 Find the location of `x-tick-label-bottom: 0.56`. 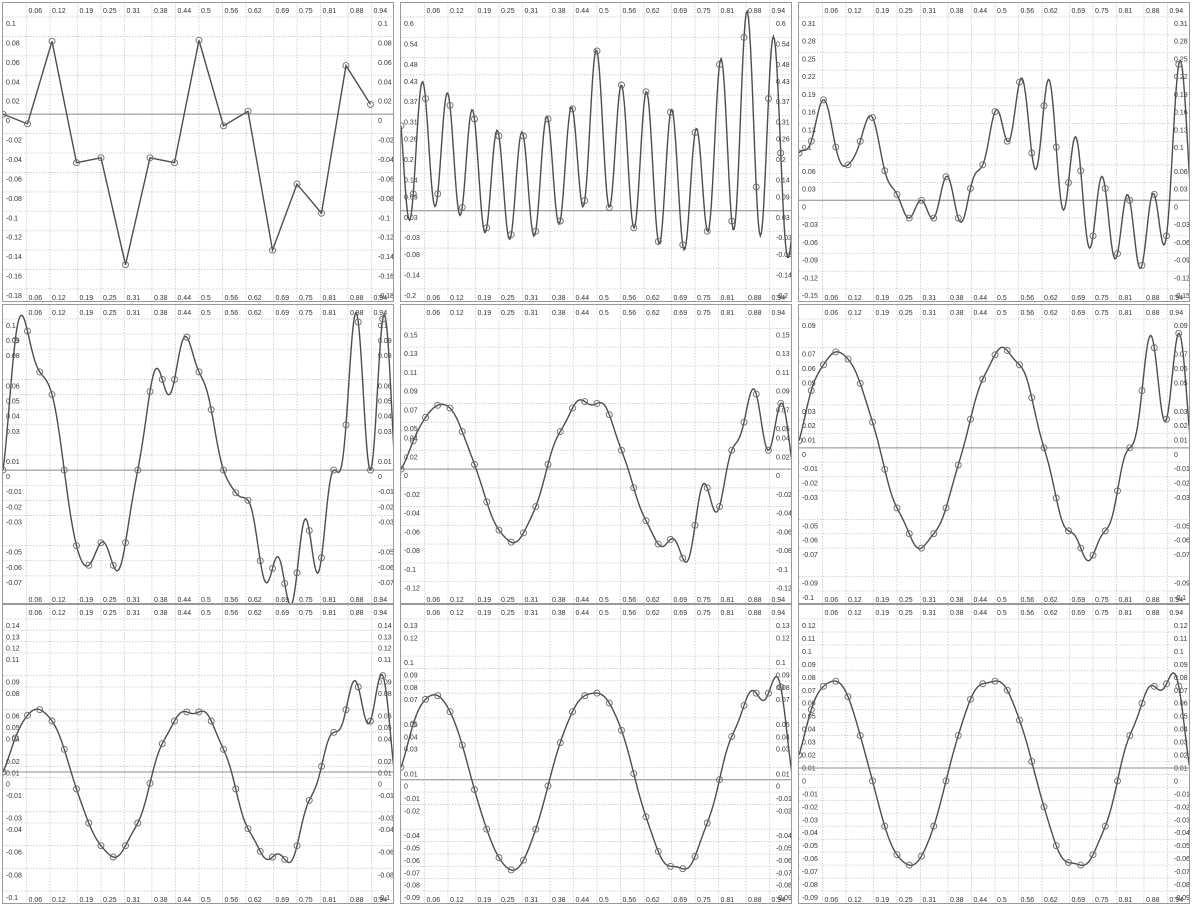

x-tick-label-bottom: 0.56 is located at coordinates (630, 298).